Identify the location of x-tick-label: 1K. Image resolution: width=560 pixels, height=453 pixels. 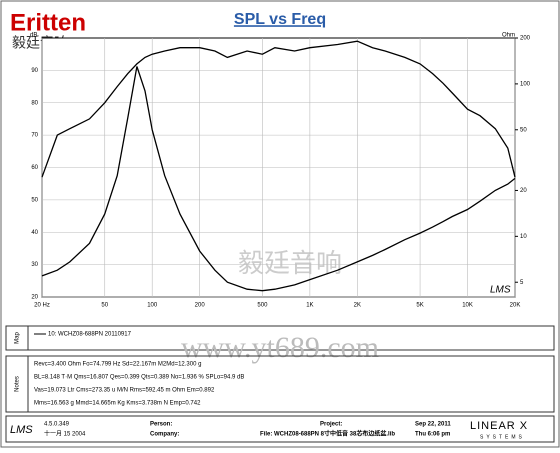
(309, 306).